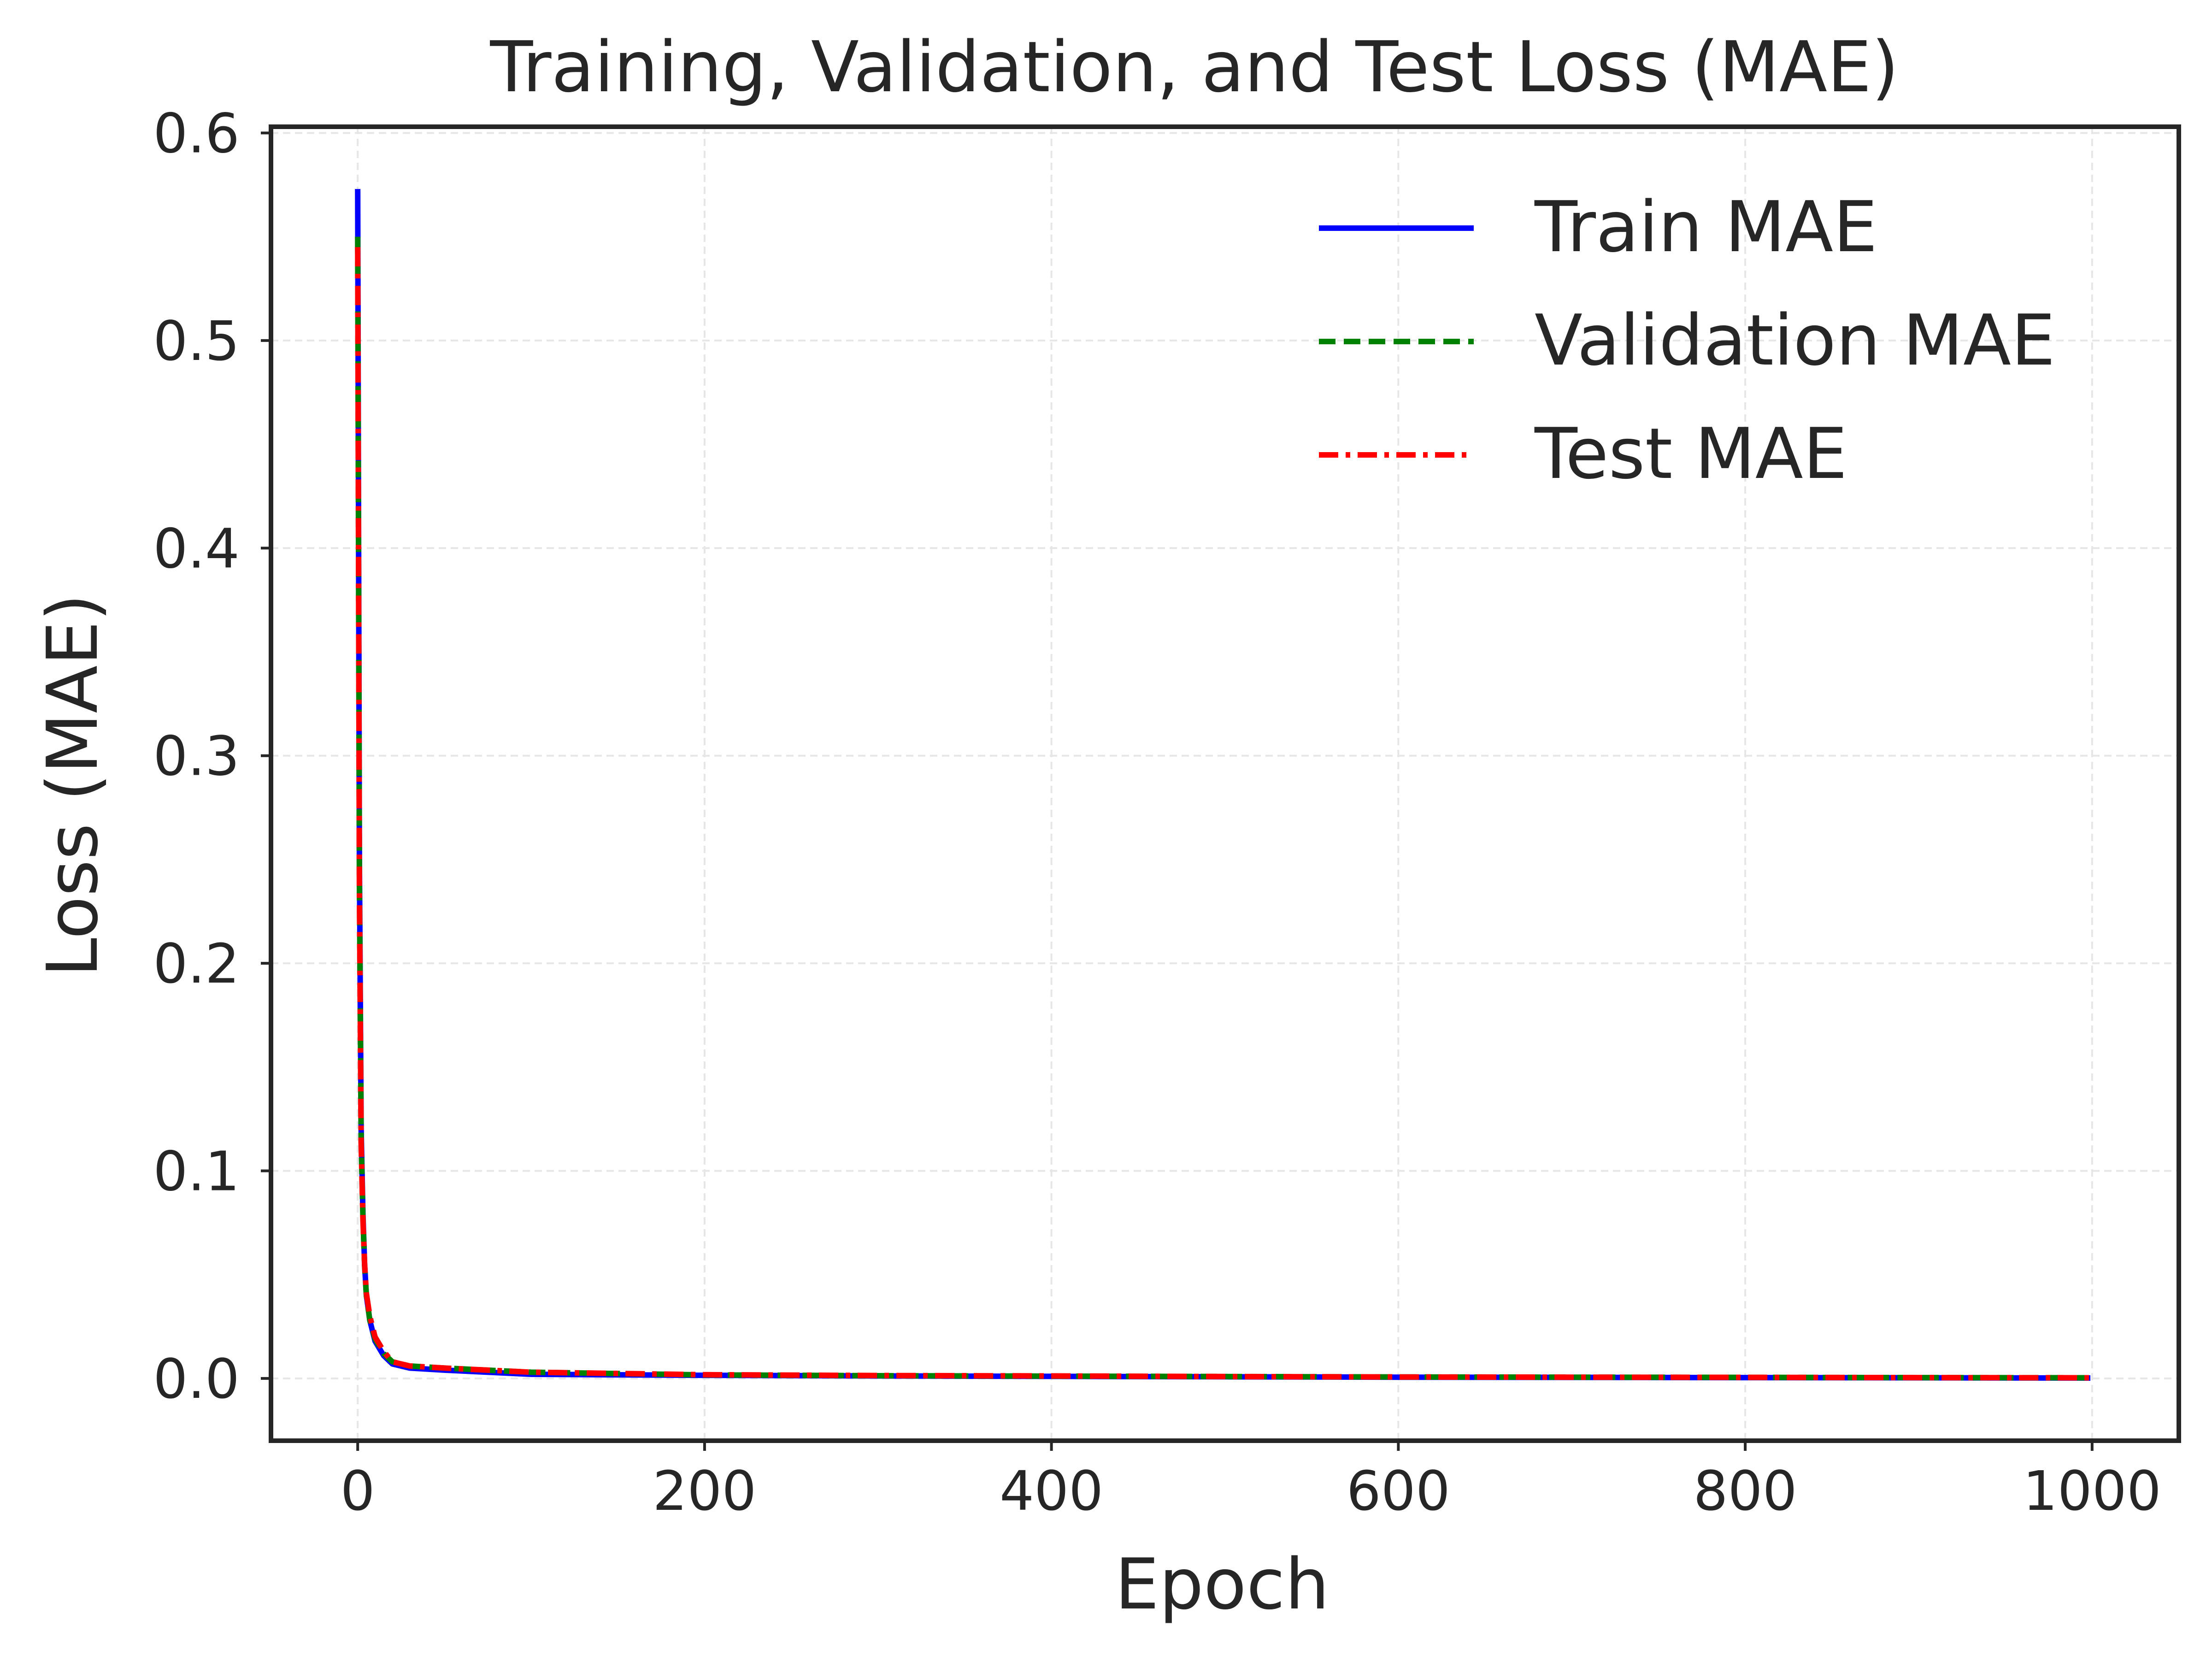 This screenshot has height=1661, width=2212. What do you see at coordinates (1222, 1584) in the screenshot?
I see `x-axis-label: Epoch` at bounding box center [1222, 1584].